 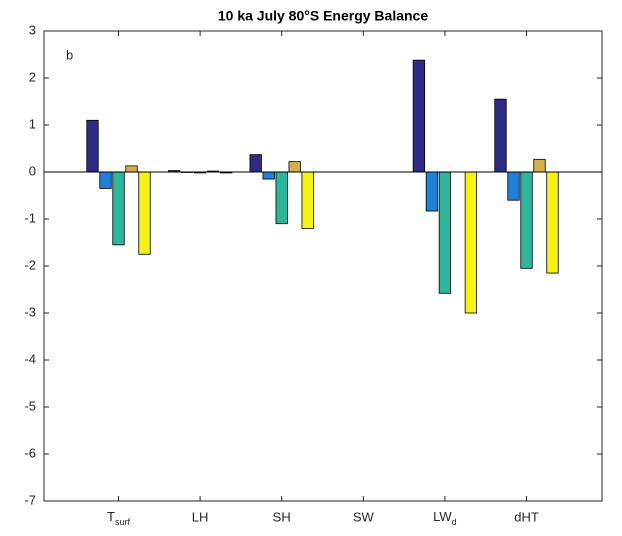 I want to click on x-tick-label: SH, so click(x=282, y=516).